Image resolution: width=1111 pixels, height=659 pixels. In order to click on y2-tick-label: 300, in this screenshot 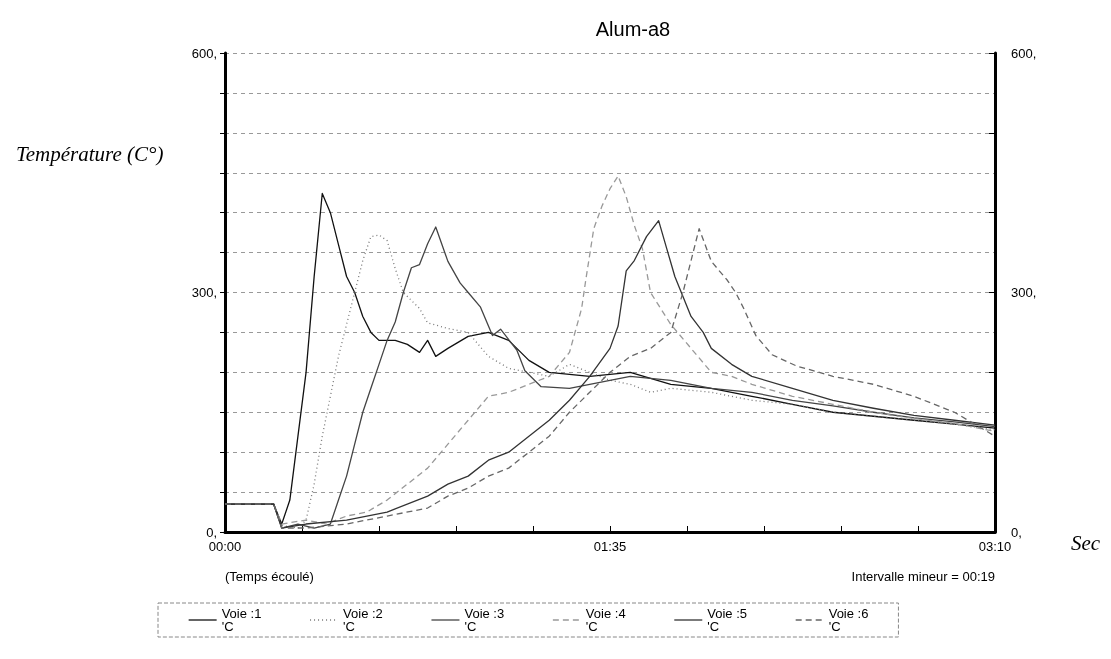, I will do `click(1024, 292)`.